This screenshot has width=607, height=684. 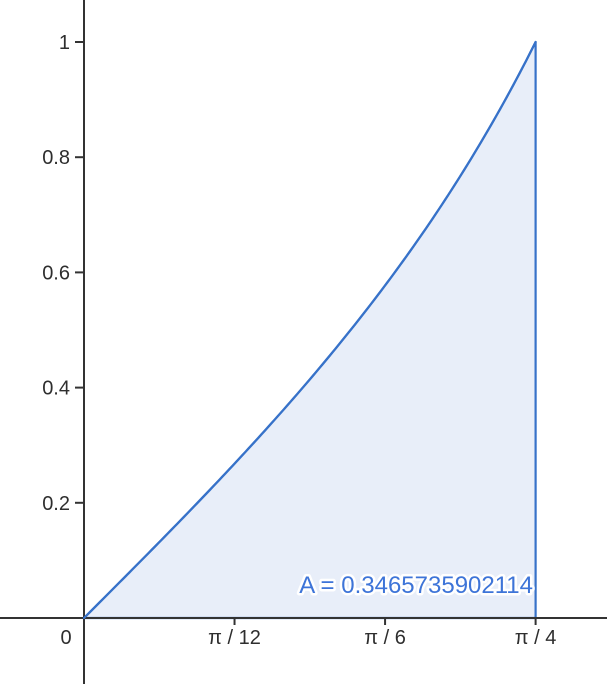 What do you see at coordinates (56, 389) in the screenshot?
I see `y-tick-label: 0.4` at bounding box center [56, 389].